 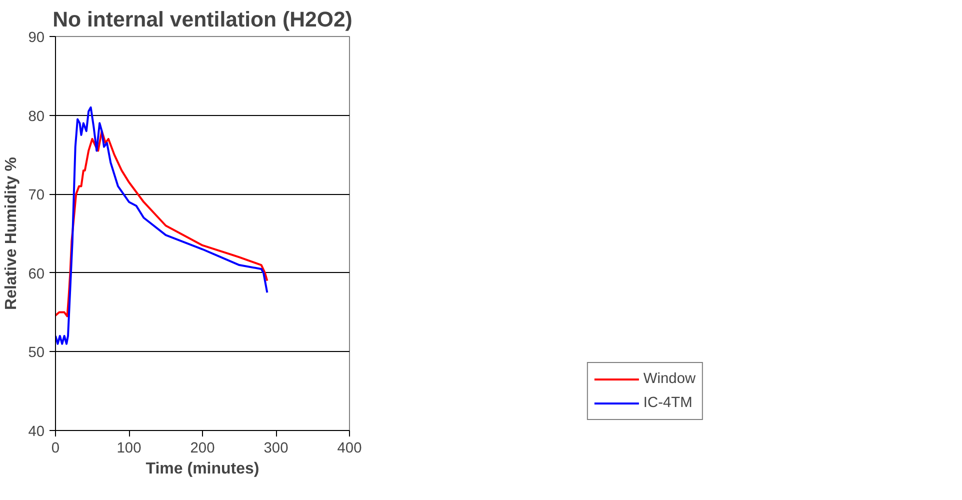 I want to click on x-tick-label: 400, so click(x=349, y=448).